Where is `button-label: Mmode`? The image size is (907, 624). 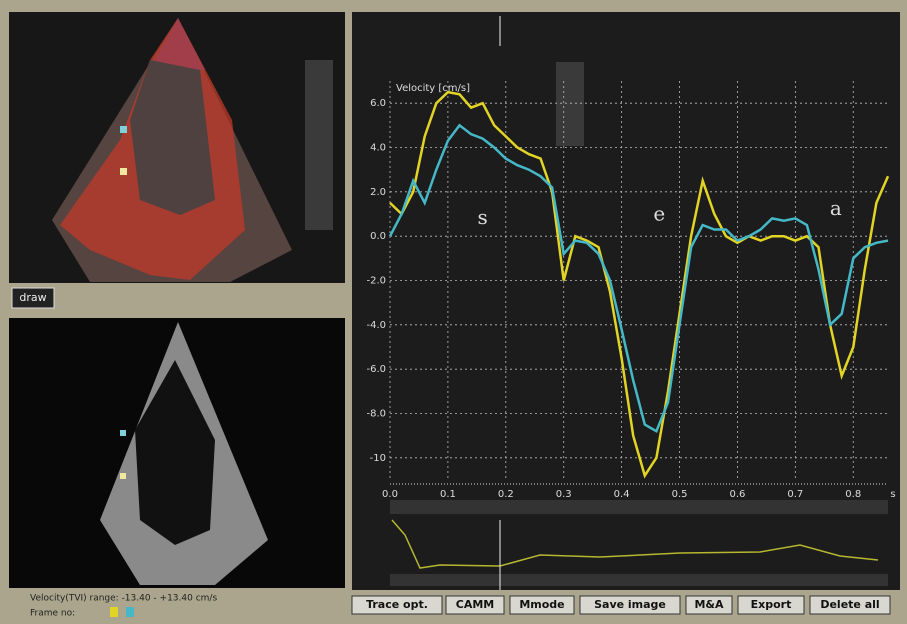 button-label: Mmode is located at coordinates (541, 604).